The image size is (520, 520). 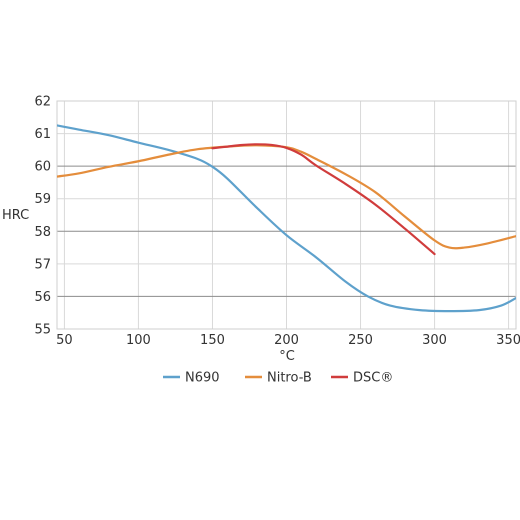 What do you see at coordinates (373, 378) in the screenshot?
I see `legend-label-dsc: DSC®` at bounding box center [373, 378].